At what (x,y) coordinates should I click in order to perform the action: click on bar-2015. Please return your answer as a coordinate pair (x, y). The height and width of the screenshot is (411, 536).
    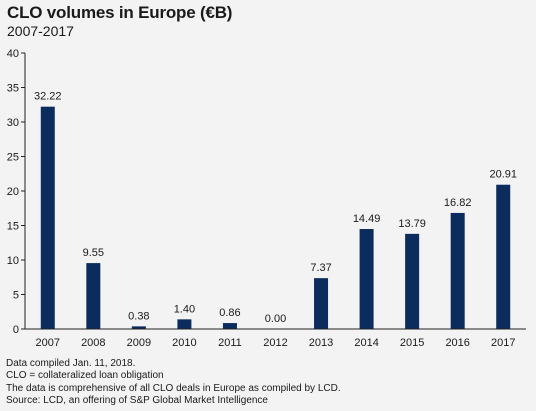
    Looking at the image, I should click on (412, 281).